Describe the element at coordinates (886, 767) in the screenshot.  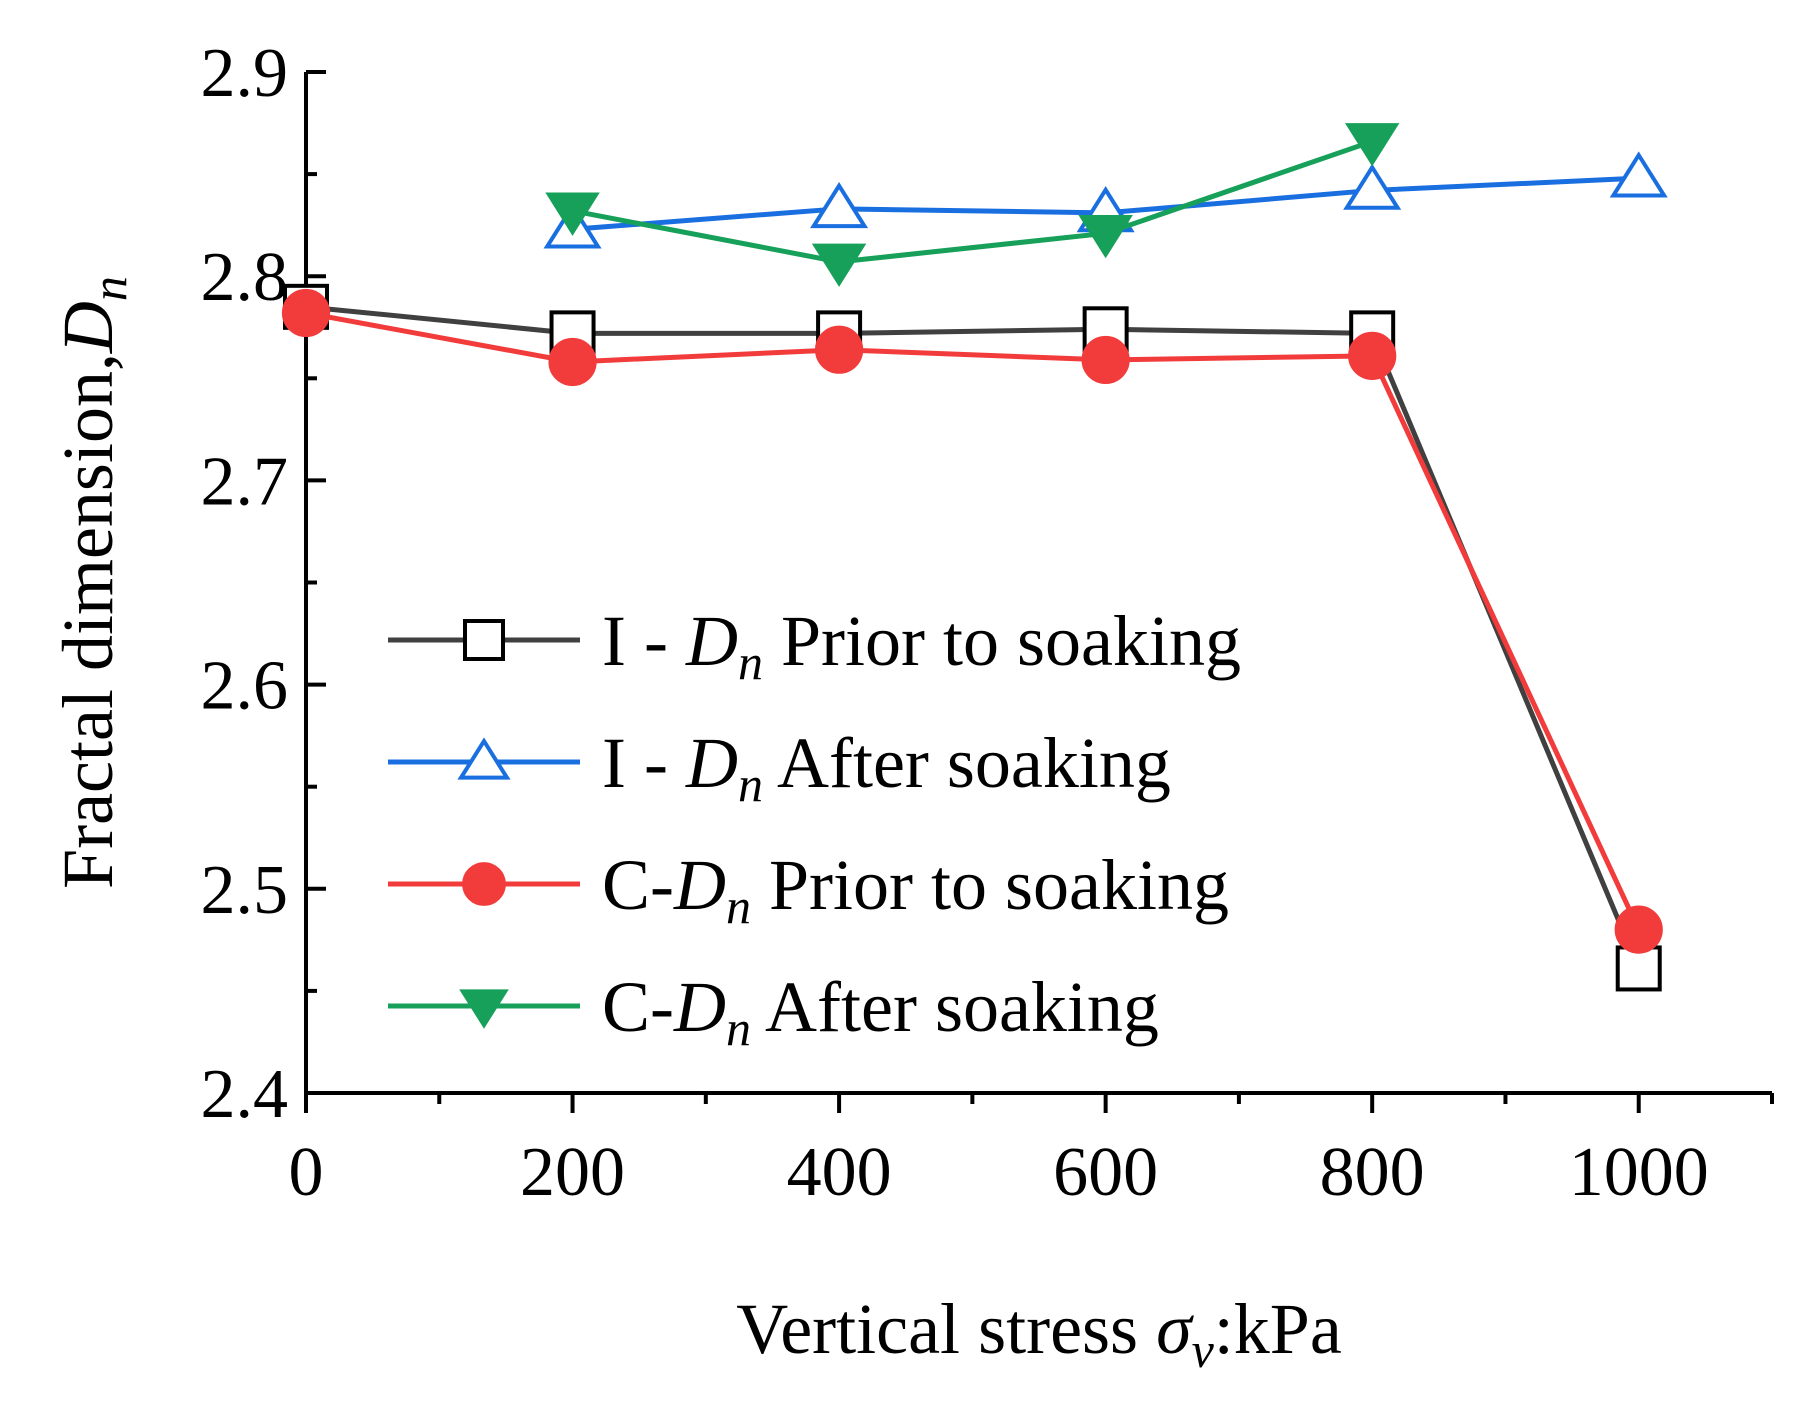
I see `legend-label: I - Dn After soaking` at that location.